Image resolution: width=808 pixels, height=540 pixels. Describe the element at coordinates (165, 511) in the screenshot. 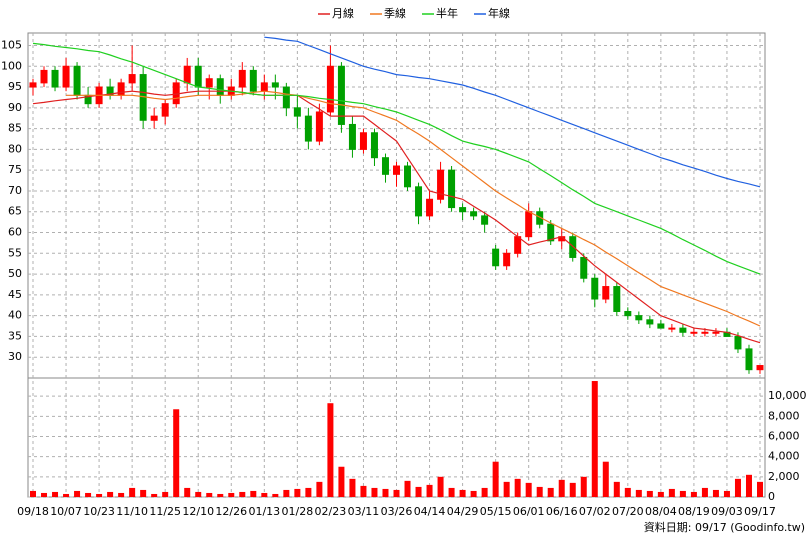

I see `x-tick-label: 11/25` at that location.